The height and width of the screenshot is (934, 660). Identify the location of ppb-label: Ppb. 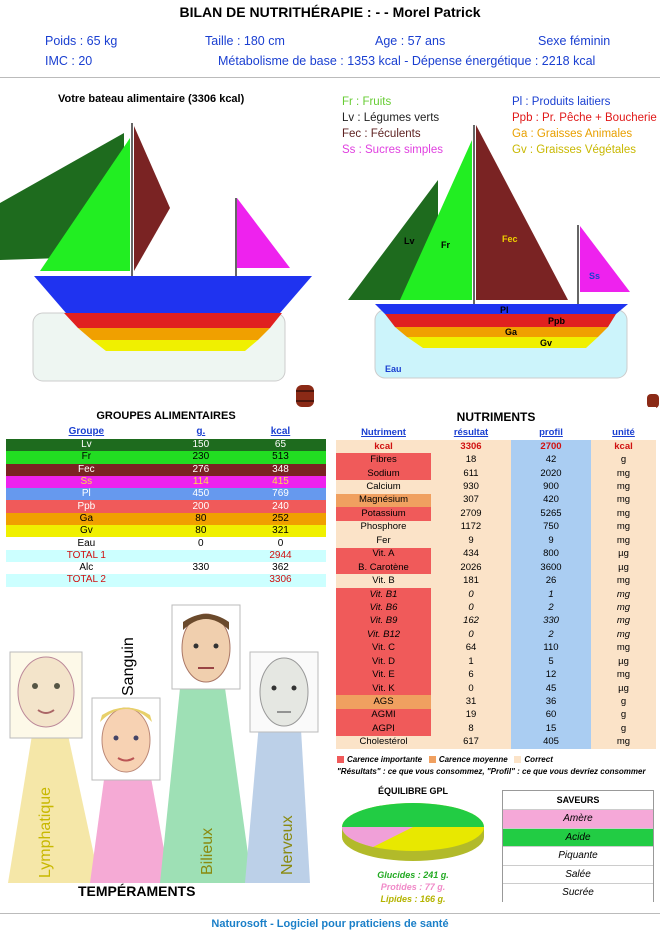
(557, 321).